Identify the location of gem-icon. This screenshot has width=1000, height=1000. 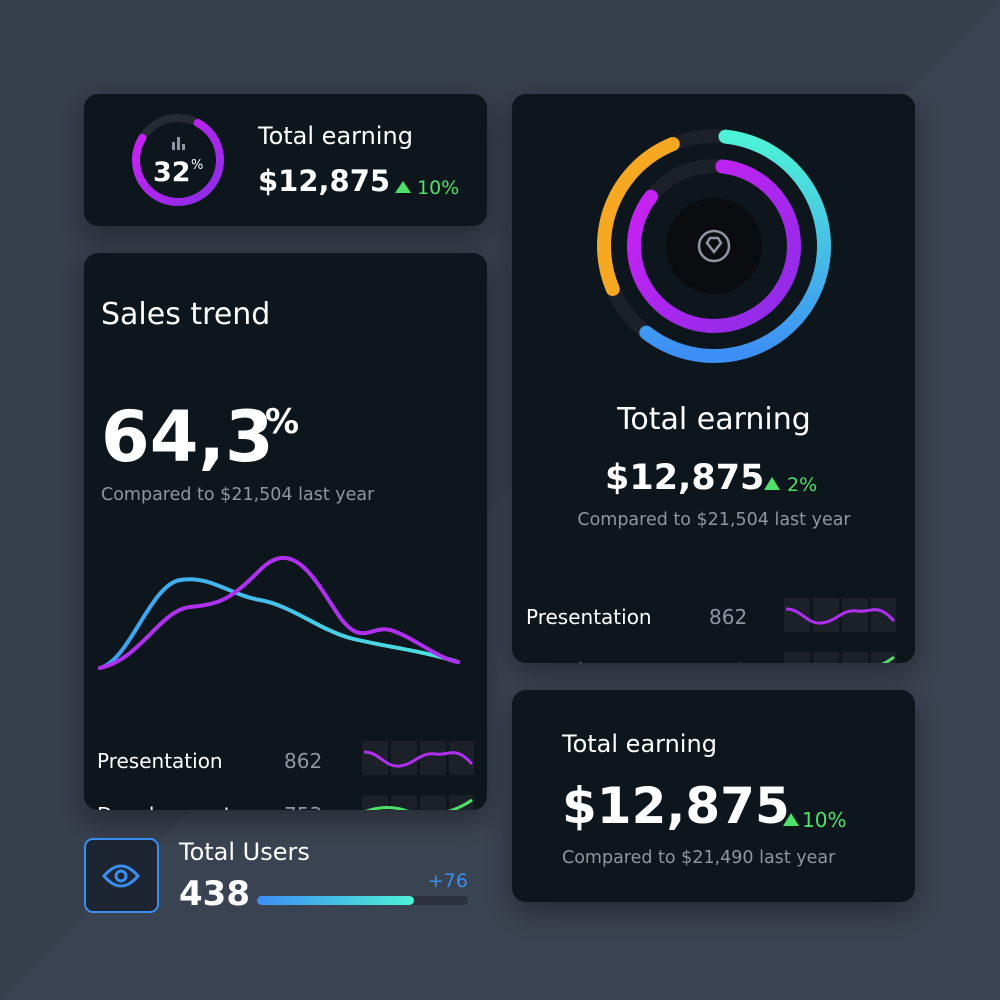
(714, 246).